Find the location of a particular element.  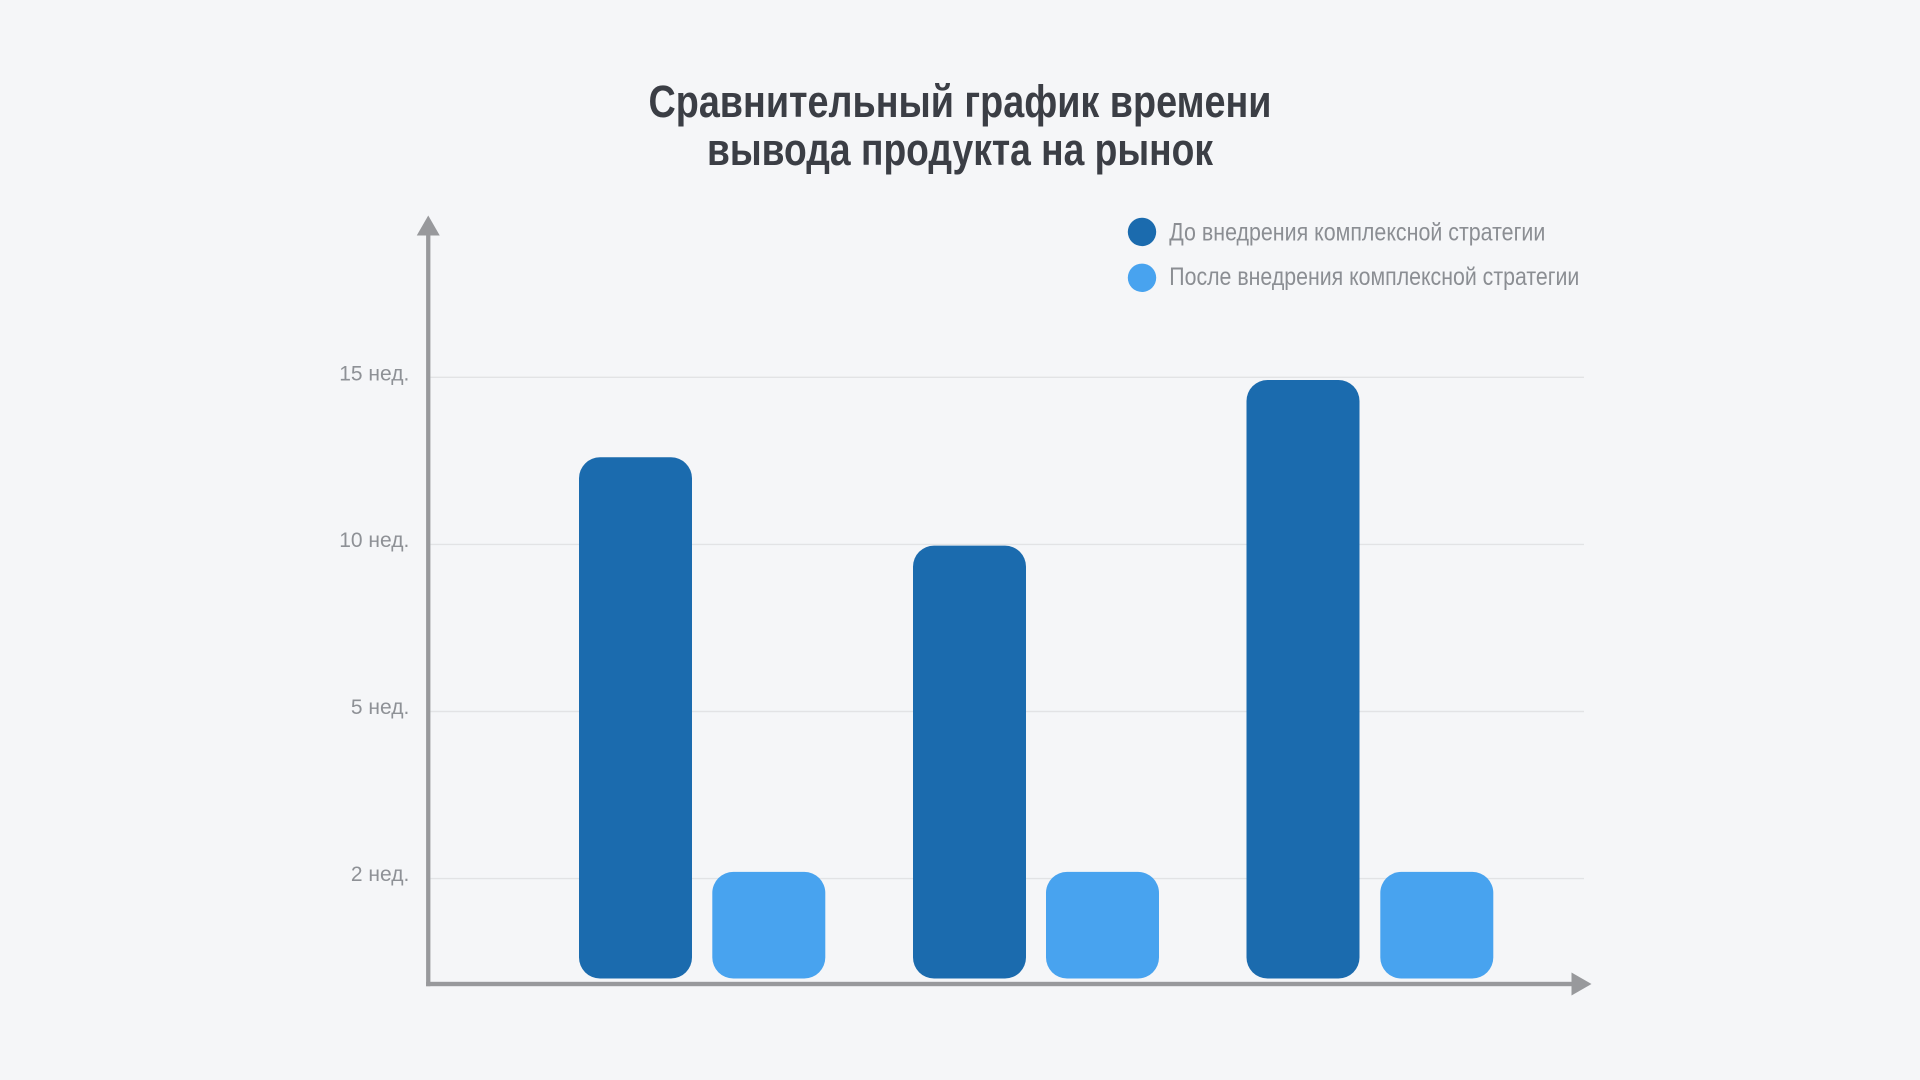

svg-text: 10 нед. is located at coordinates (374, 540).